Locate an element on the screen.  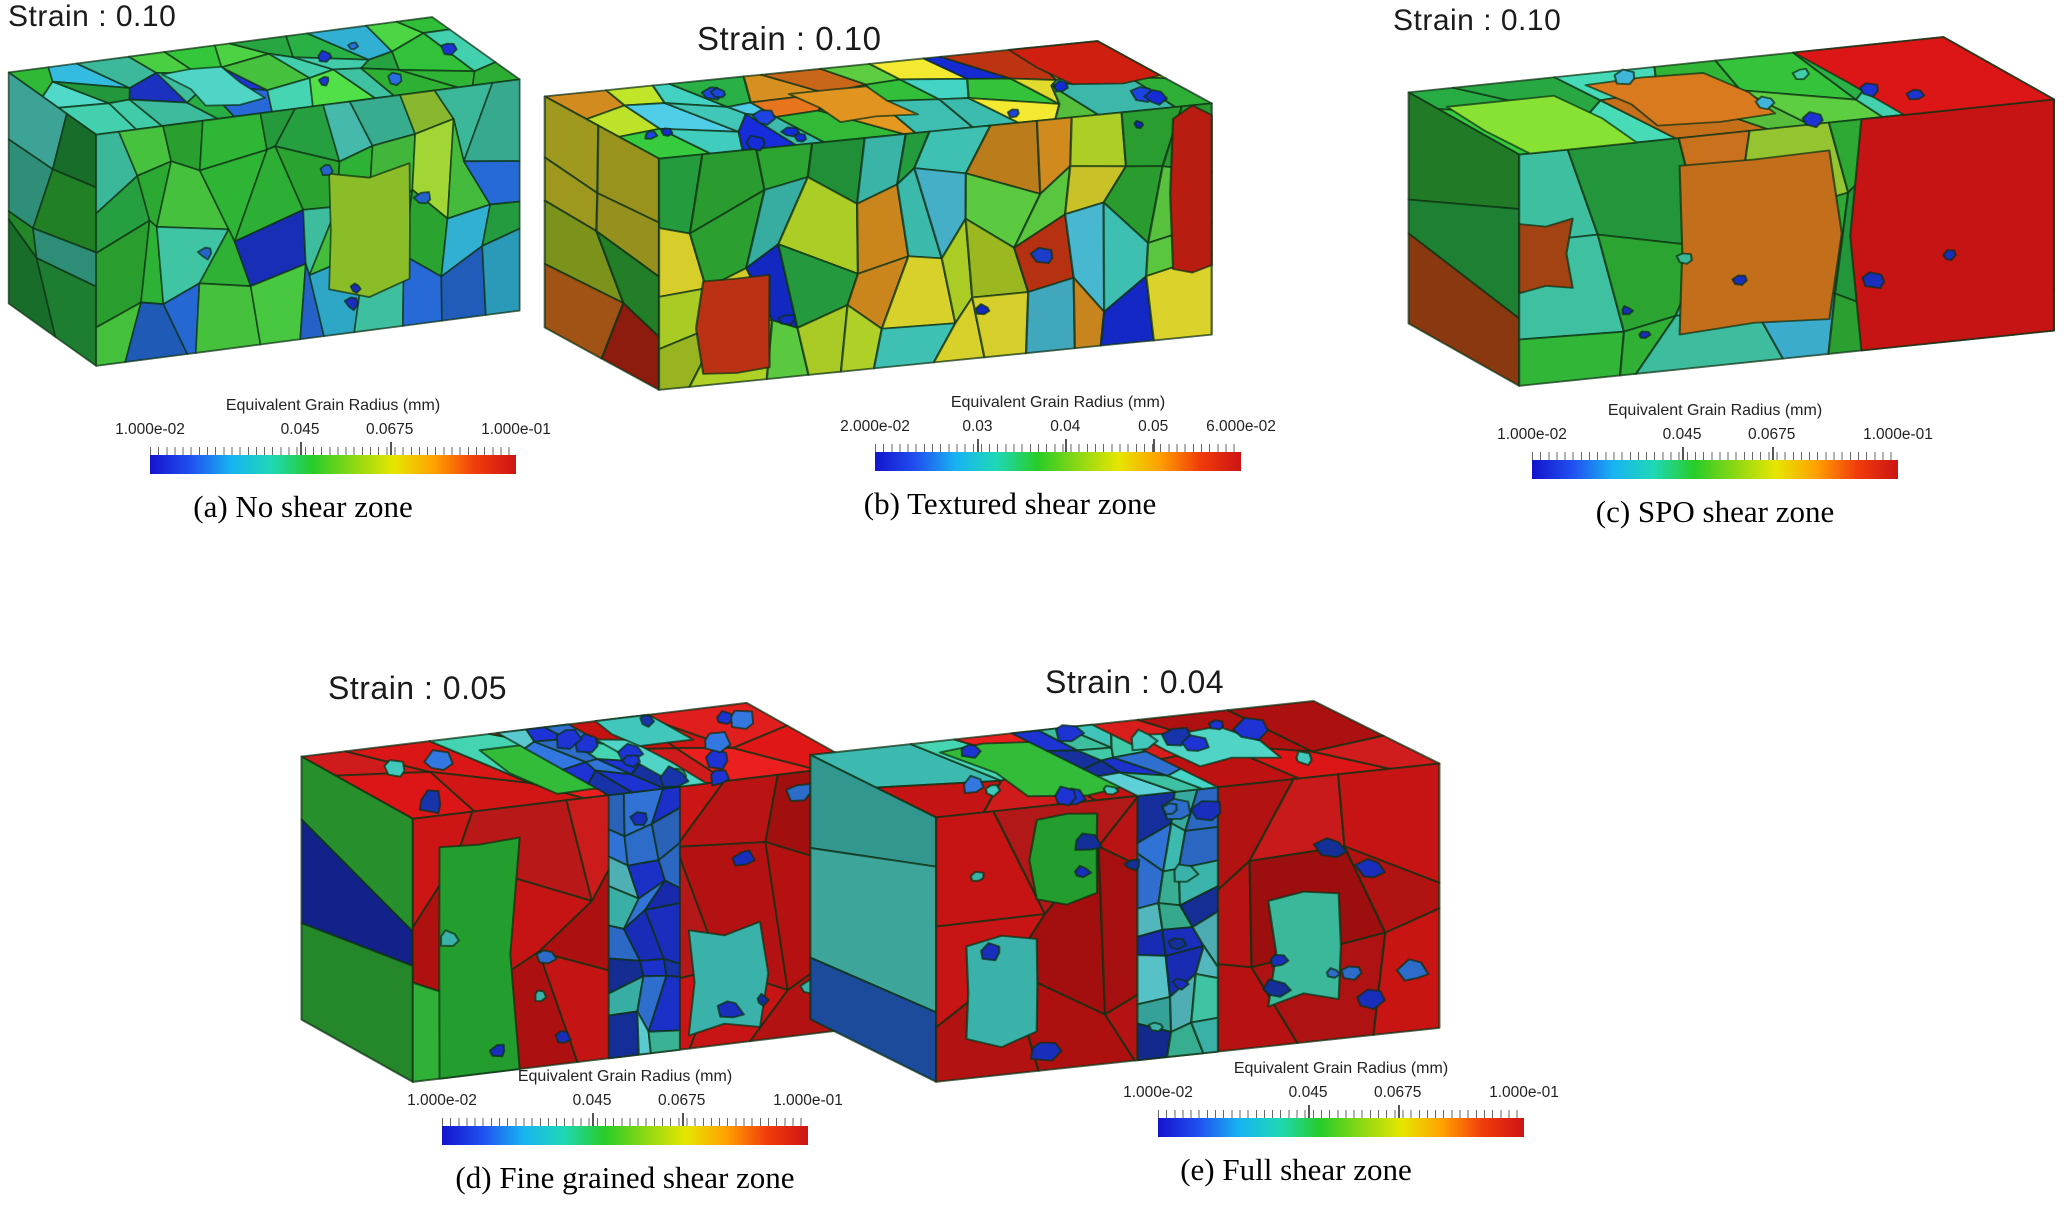
grain-render-textured-shear is located at coordinates (878, 215).